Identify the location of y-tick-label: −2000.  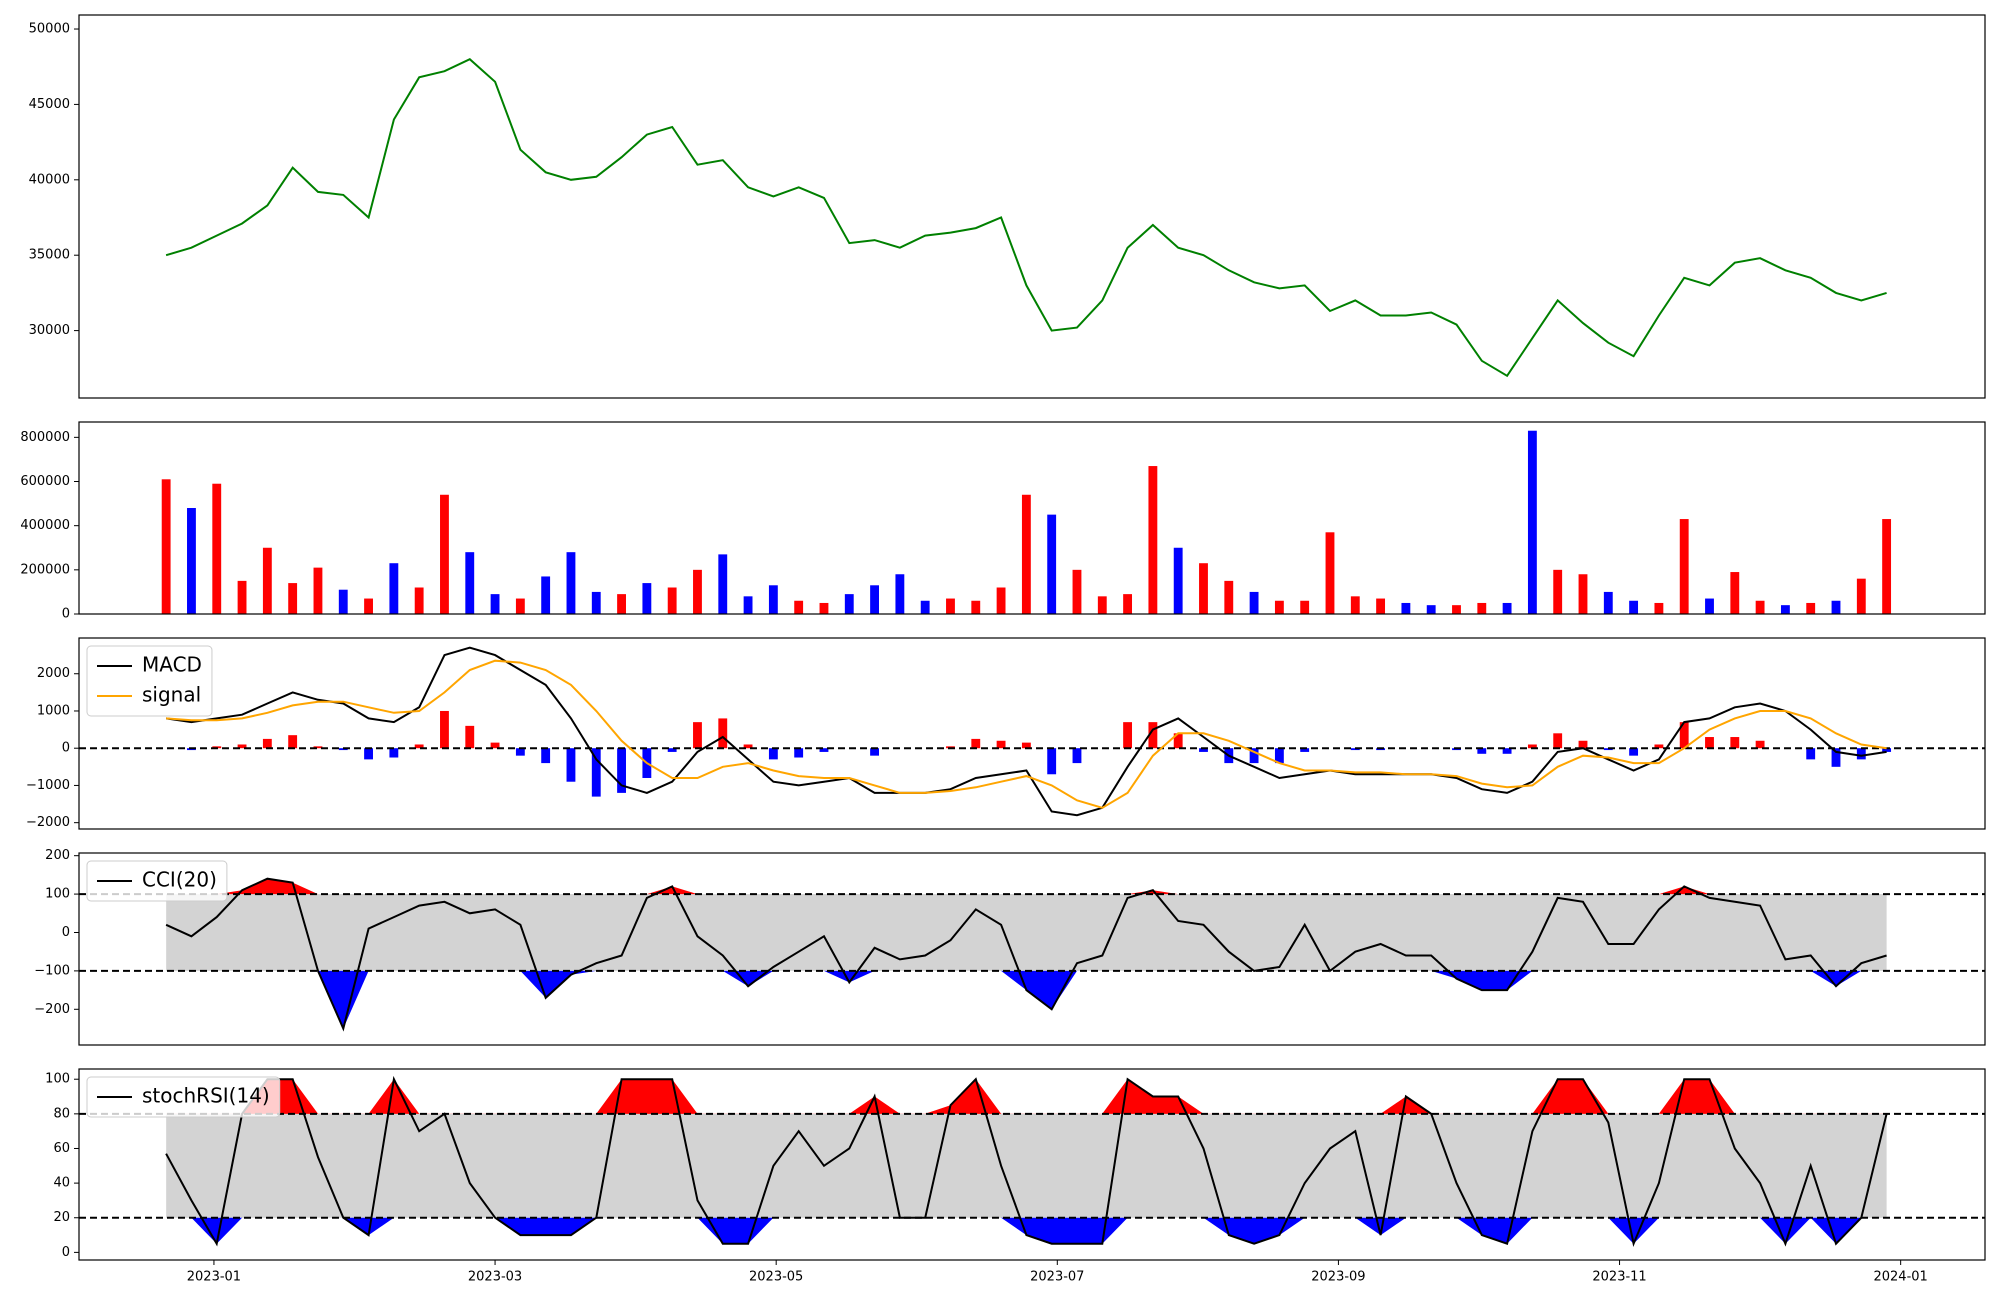
(48, 822).